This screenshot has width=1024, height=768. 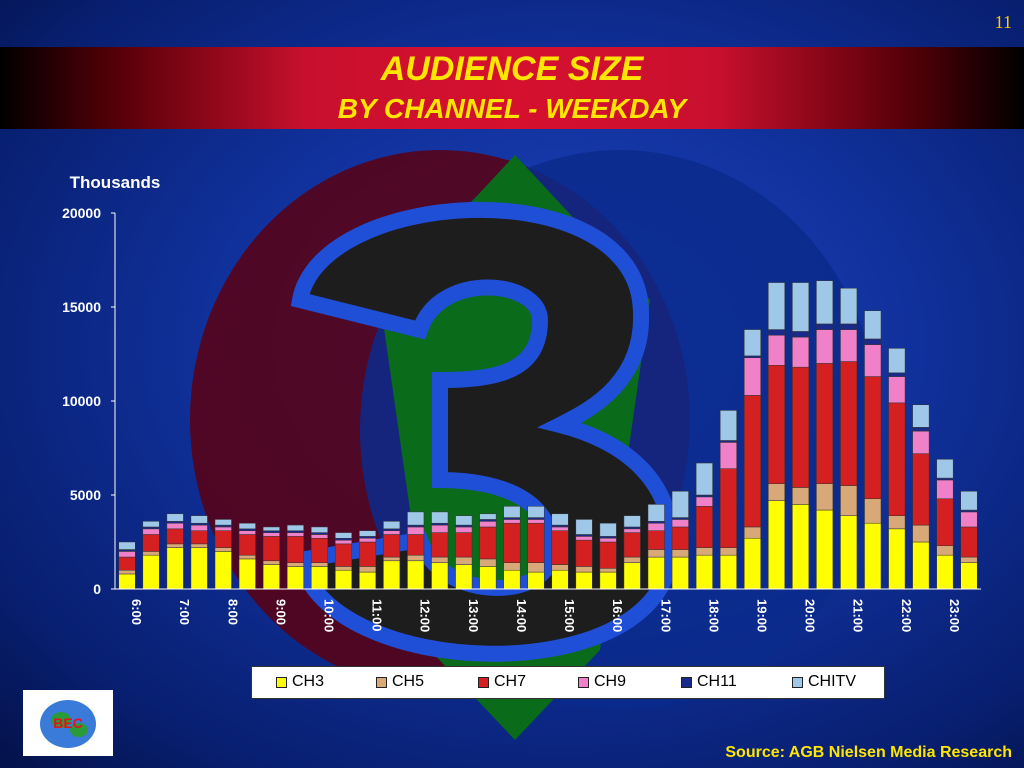 What do you see at coordinates (868, 752) in the screenshot?
I see `source-note: Source: AGB Nielsen Media Research` at bounding box center [868, 752].